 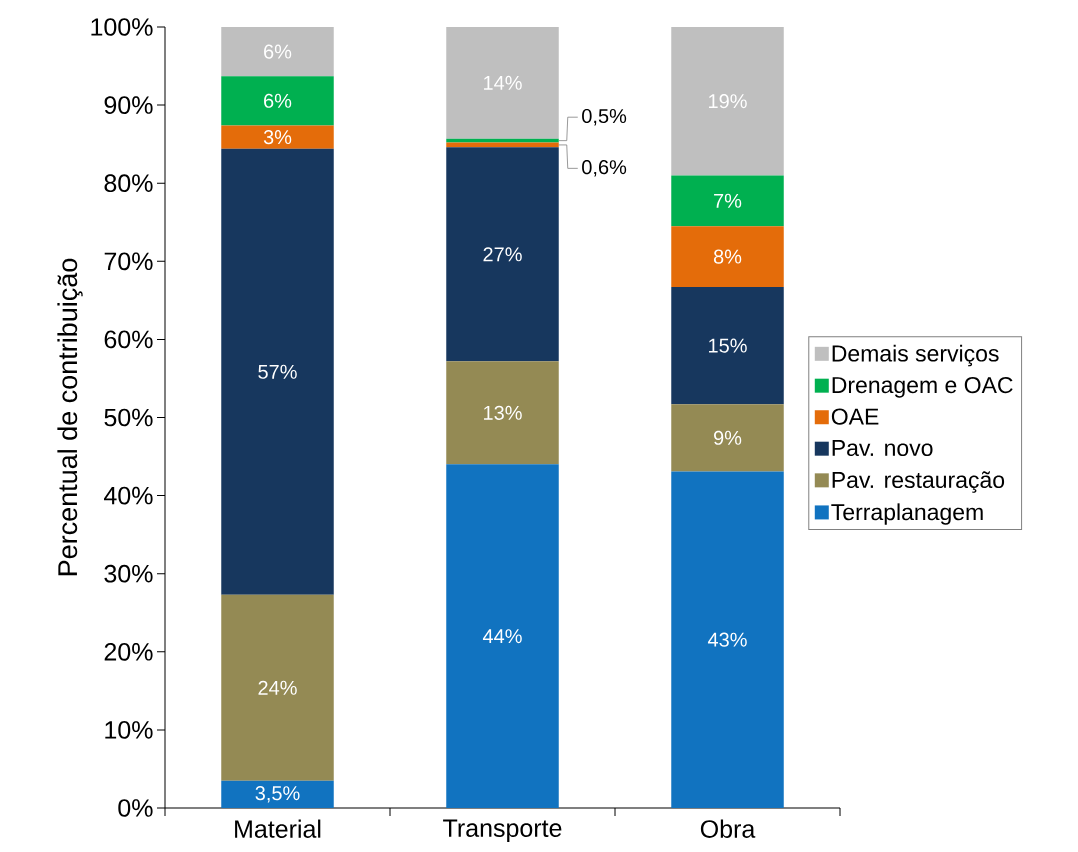 I want to click on y-tick-label: 30%, so click(x=128, y=573).